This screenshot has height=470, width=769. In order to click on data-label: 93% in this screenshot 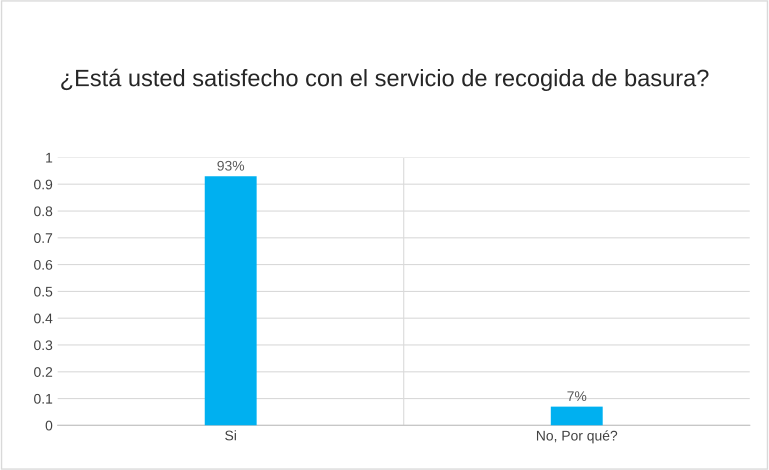, I will do `click(230, 165)`.